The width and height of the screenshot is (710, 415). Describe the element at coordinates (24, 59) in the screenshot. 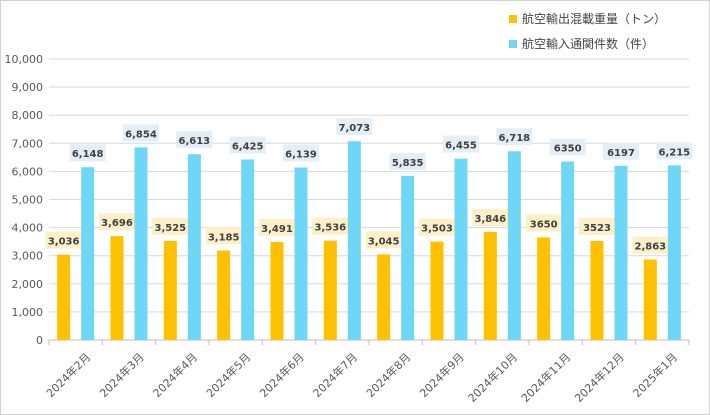

I see `y-tick-label: 10,000` at that location.